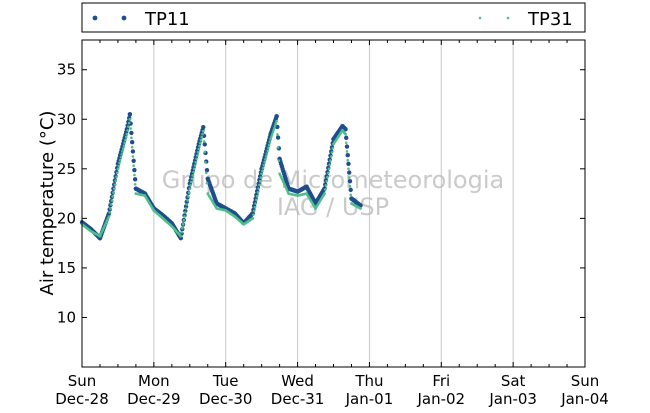  What do you see at coordinates (584, 399) in the screenshot?
I see `x-tick-label-date: Jan-04` at bounding box center [584, 399].